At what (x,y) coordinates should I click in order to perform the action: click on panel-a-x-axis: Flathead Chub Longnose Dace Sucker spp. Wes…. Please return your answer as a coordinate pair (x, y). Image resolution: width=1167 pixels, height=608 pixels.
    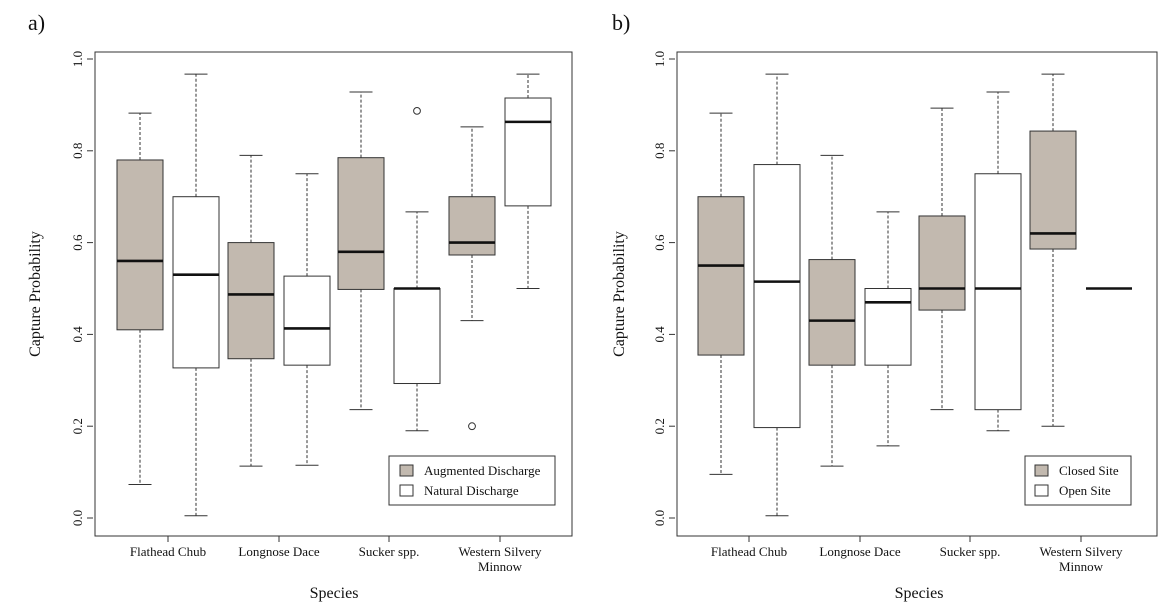
    Looking at the image, I should click on (336, 555).